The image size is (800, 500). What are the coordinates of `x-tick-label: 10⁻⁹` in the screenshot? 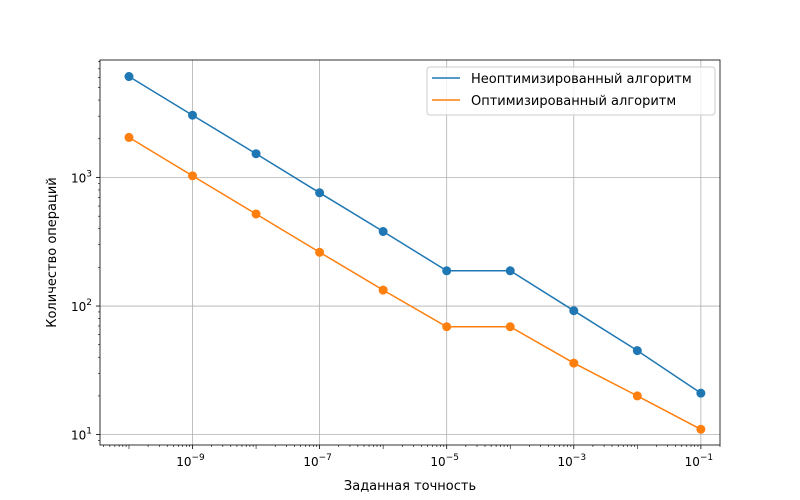 It's located at (190, 461).